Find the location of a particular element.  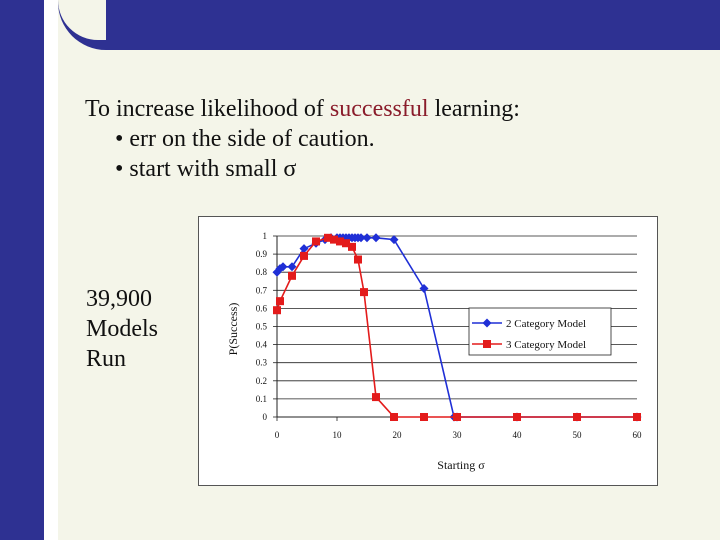

x-tick-label-20: 20 is located at coordinates (398, 435).